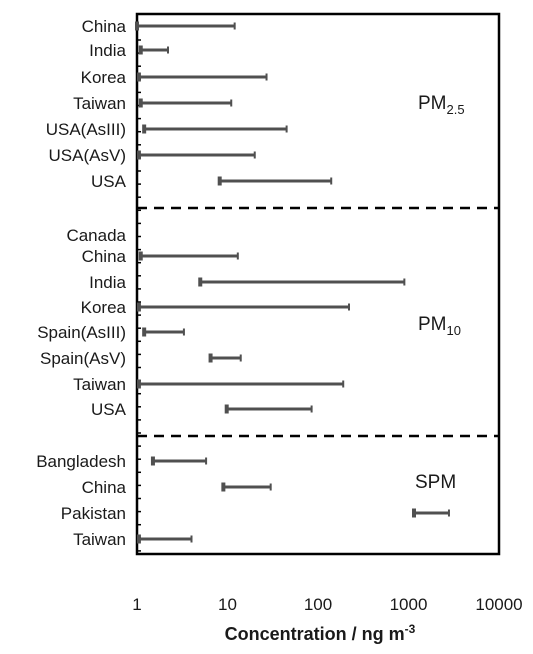  I want to click on category-label: Pakistan, so click(93, 513).